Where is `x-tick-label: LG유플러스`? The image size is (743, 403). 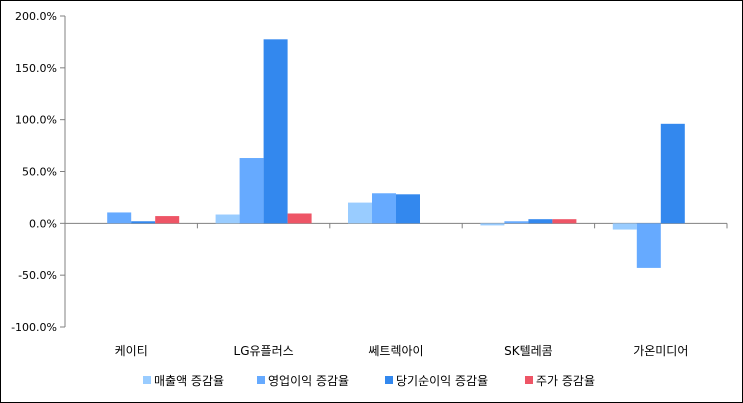 x-tick-label: LG유플러스 is located at coordinates (264, 351).